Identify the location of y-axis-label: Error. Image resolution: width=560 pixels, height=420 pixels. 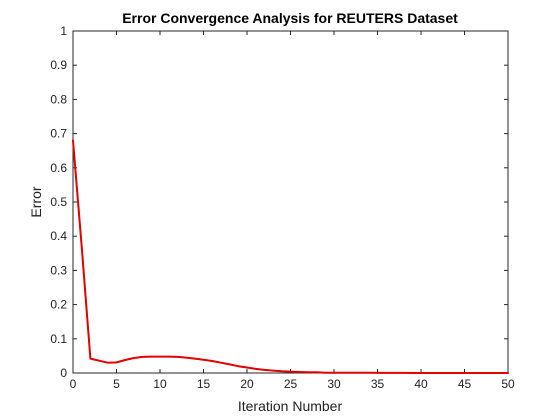
(36, 201).